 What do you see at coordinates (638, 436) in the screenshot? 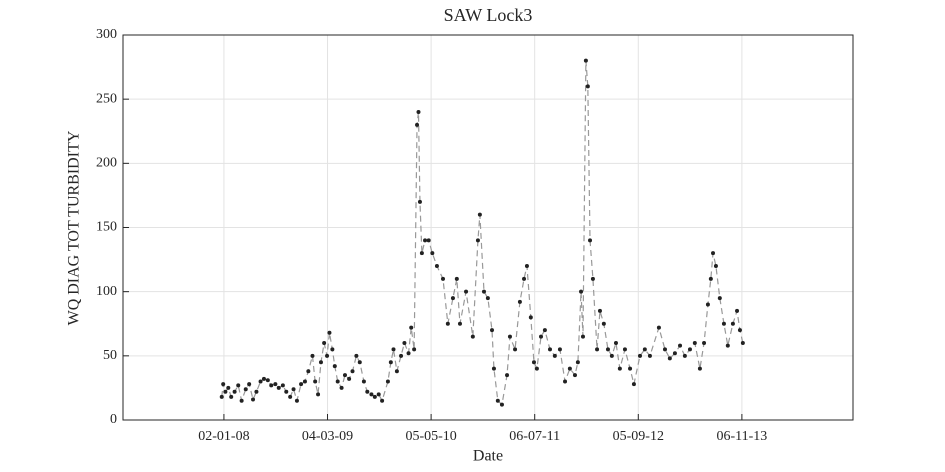
I see `x-tick-label: 05-09-12` at bounding box center [638, 436].